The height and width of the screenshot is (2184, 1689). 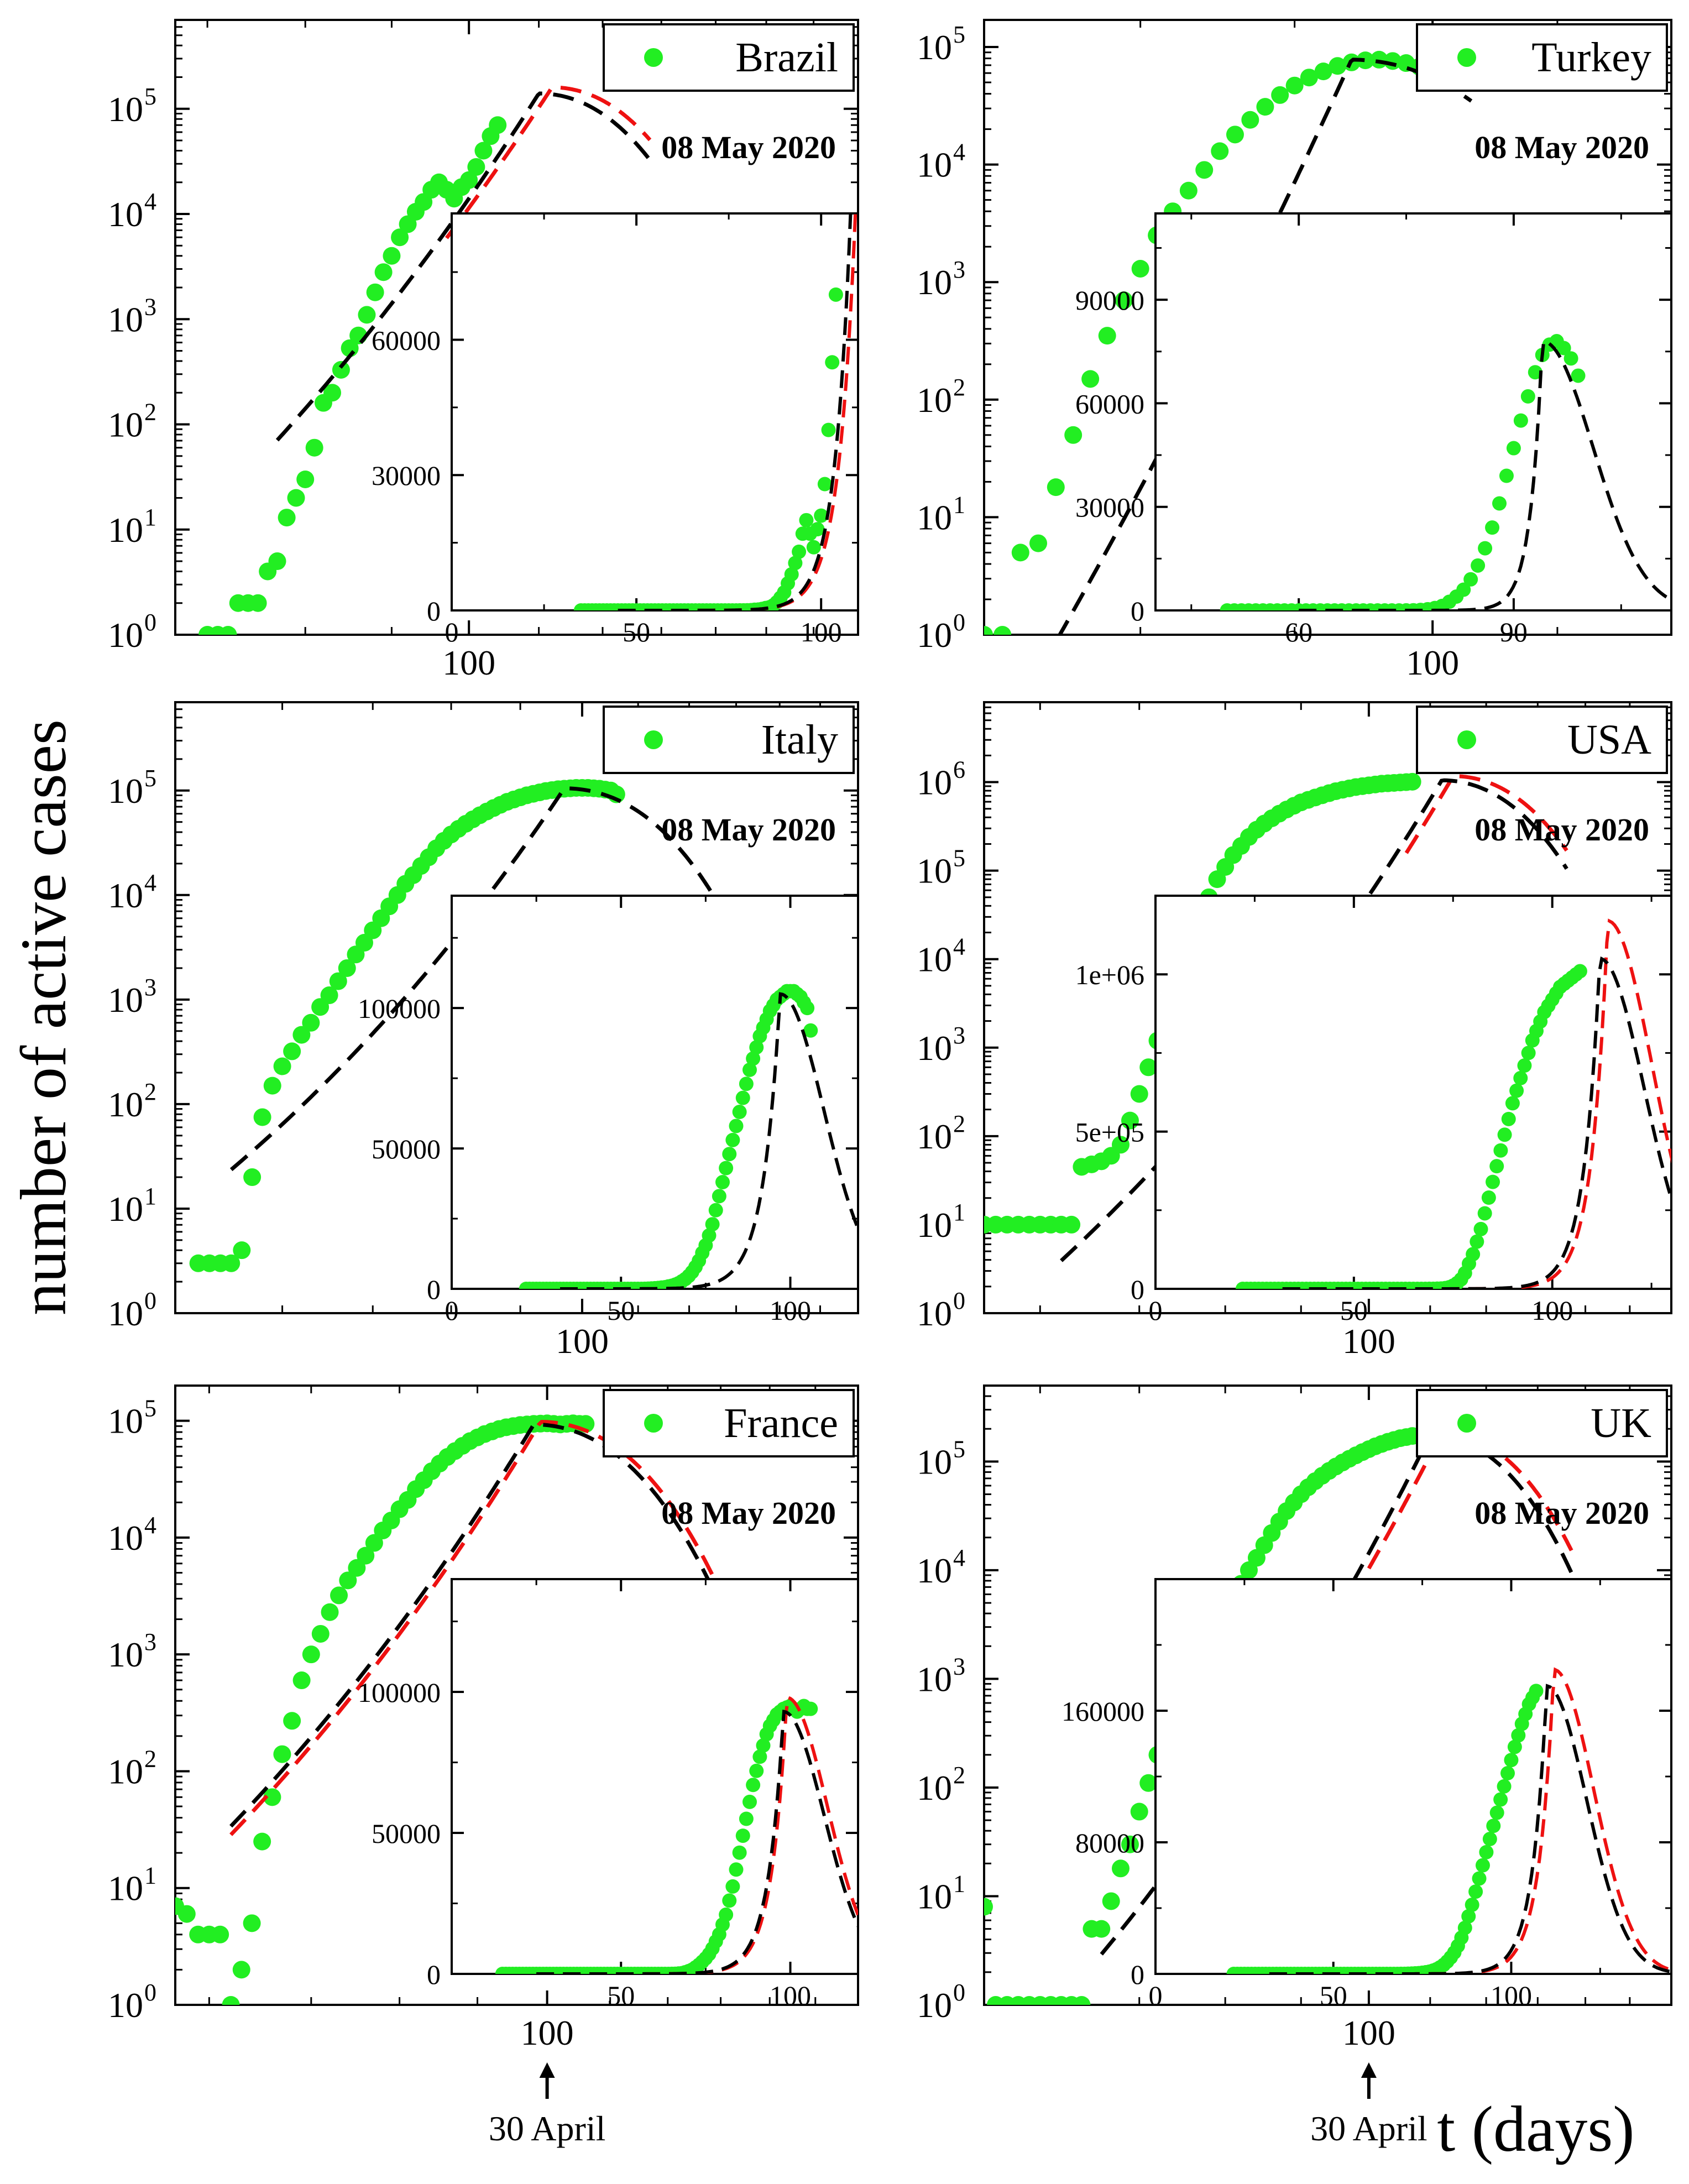 I want to click on inset-plot-area, so click(x=715, y=411).